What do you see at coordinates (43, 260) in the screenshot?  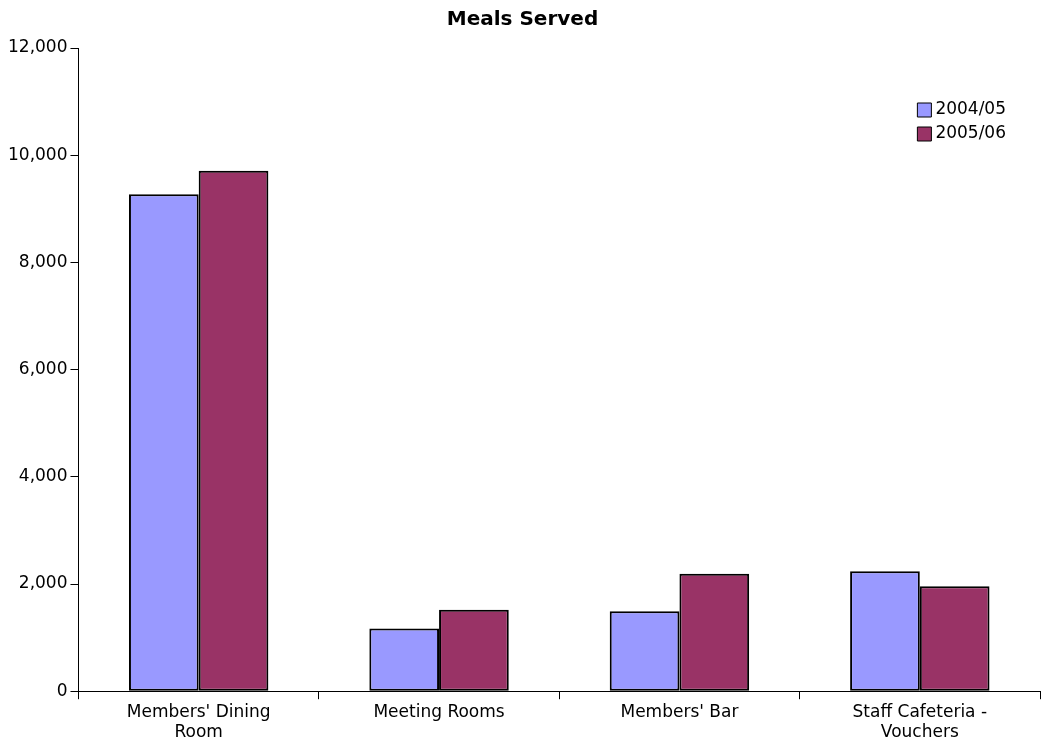 I see `y-tick-label: 8,000` at bounding box center [43, 260].